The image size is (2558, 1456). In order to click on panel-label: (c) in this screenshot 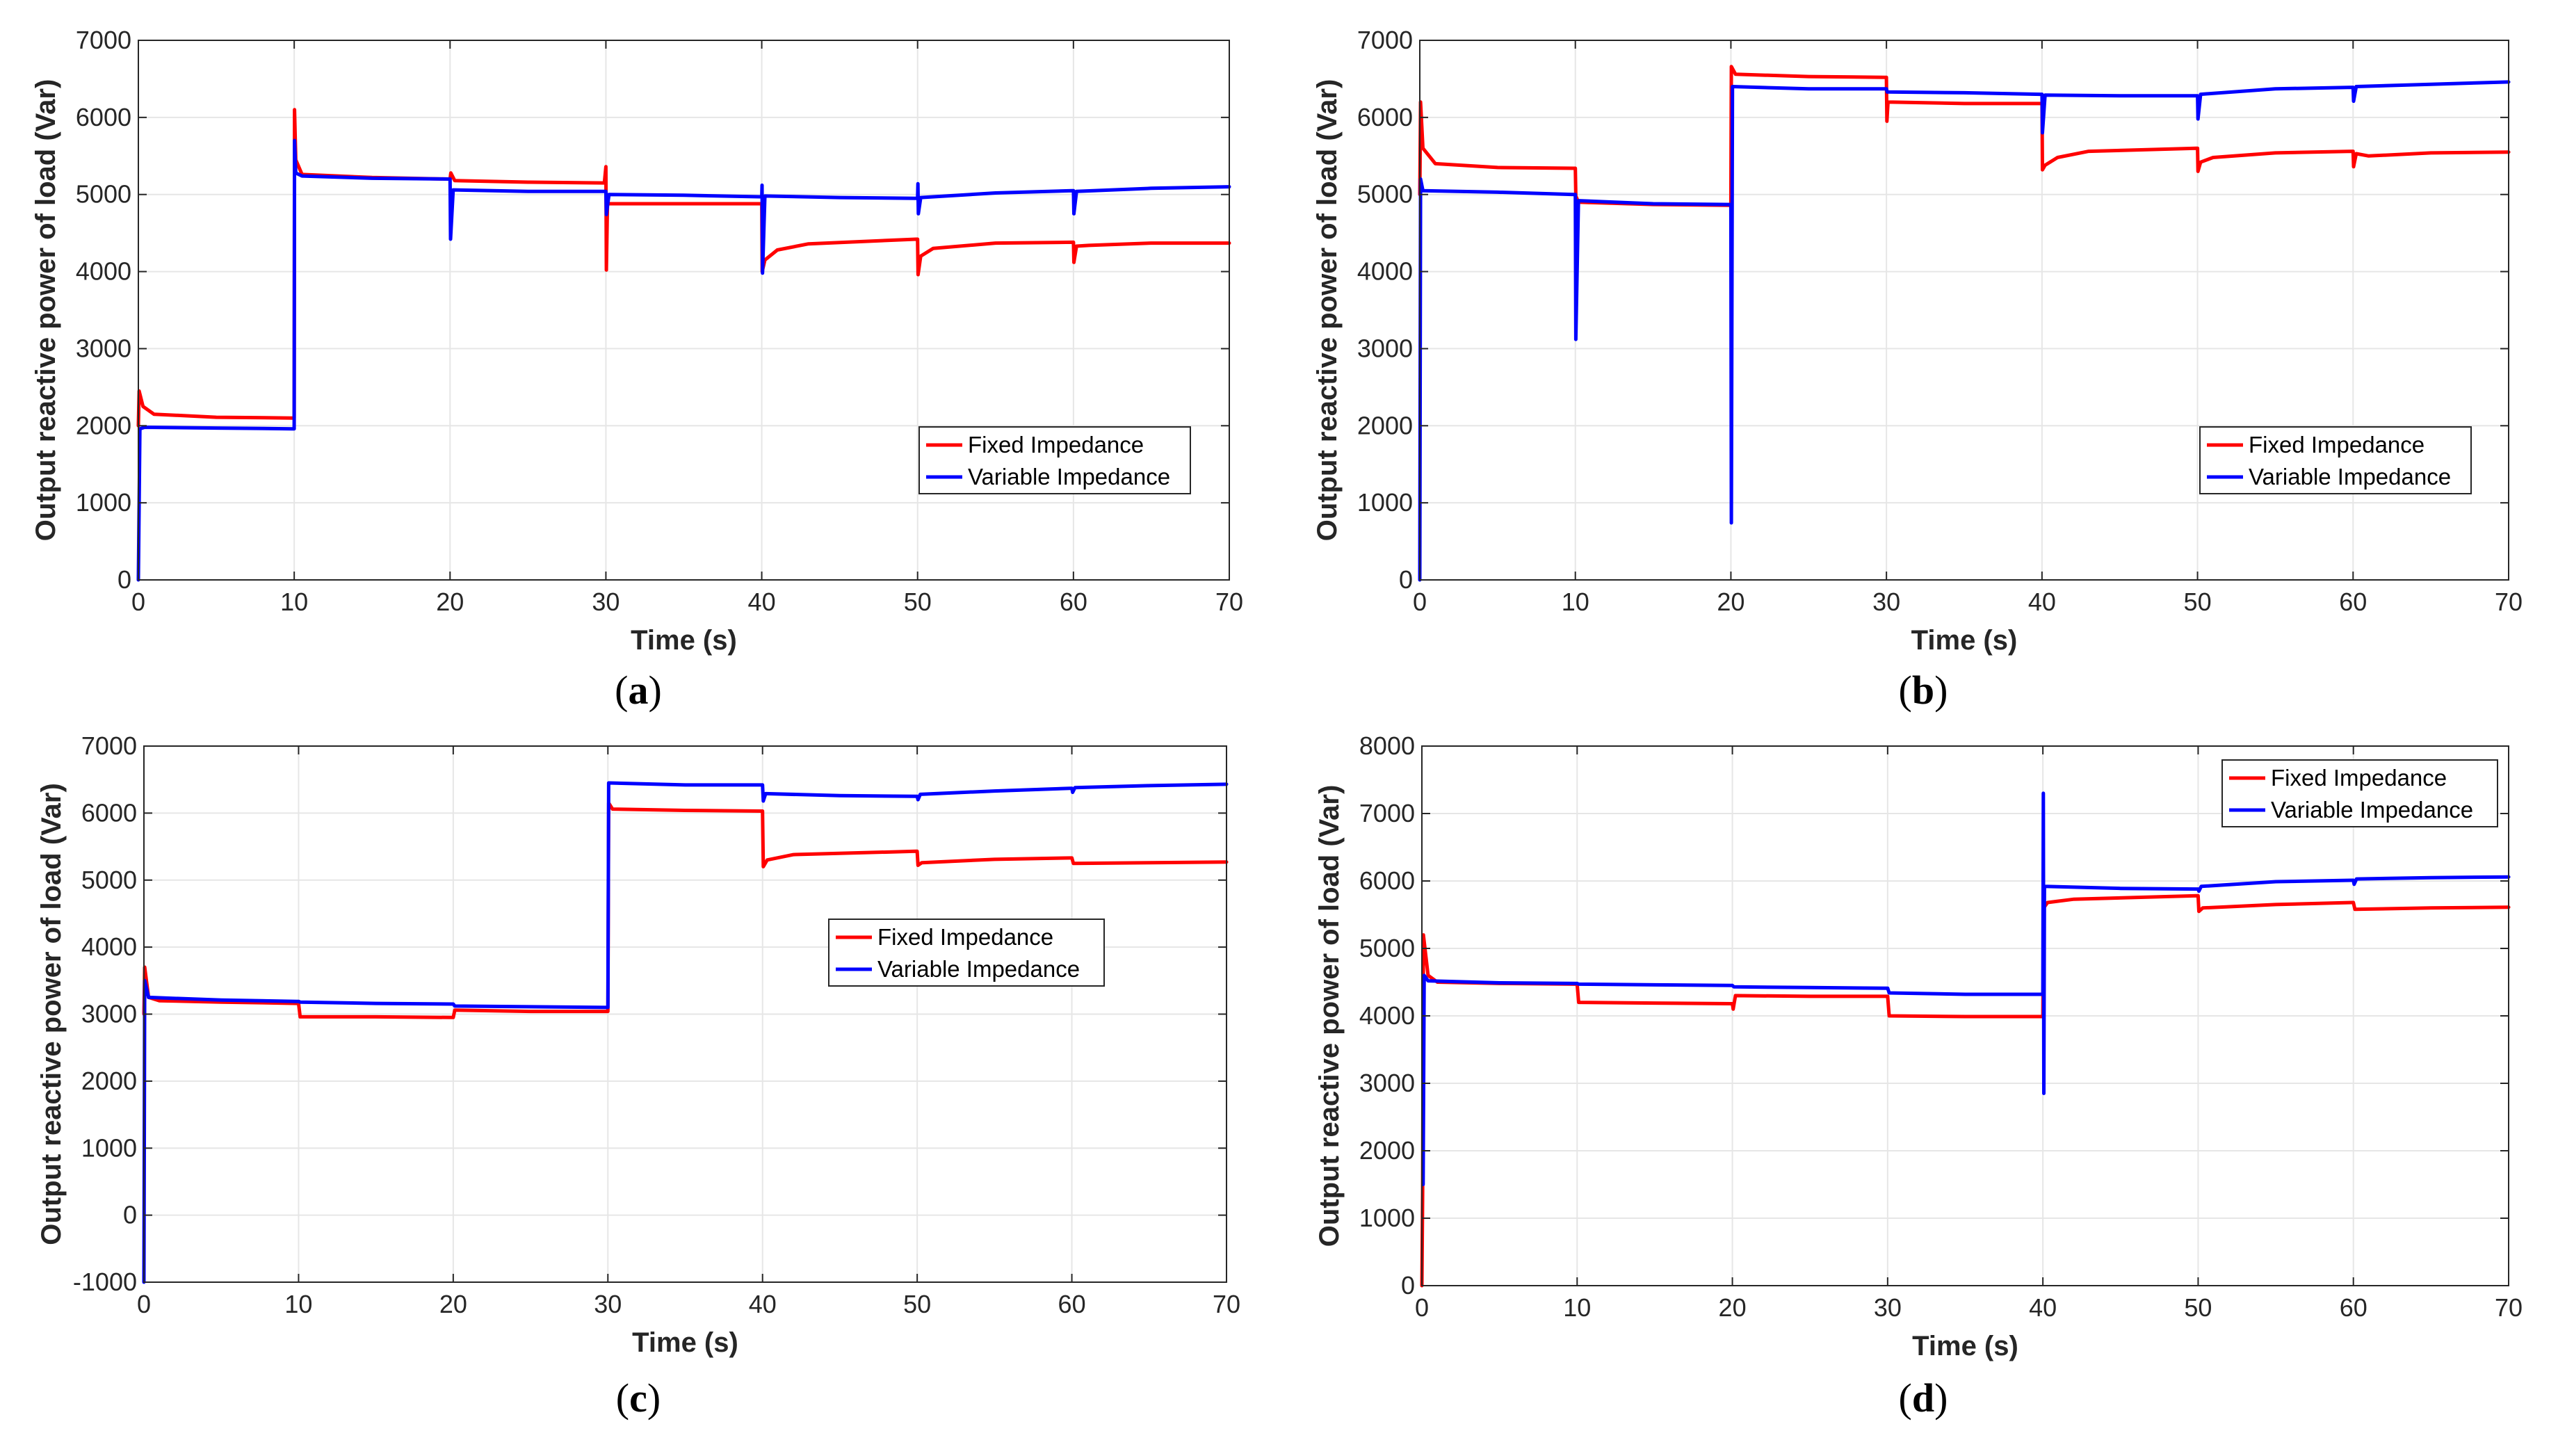, I will do `click(638, 1398)`.